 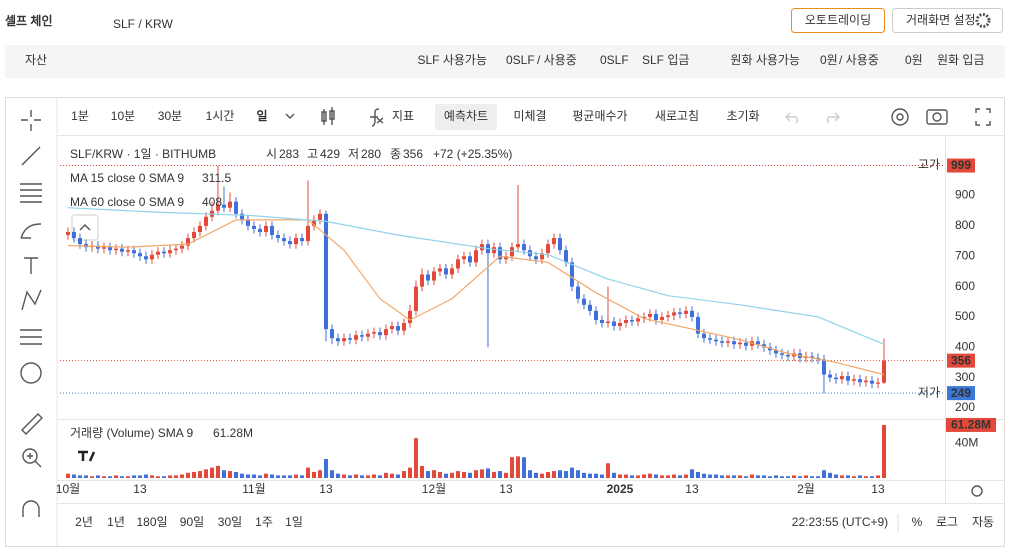 What do you see at coordinates (31, 231) in the screenshot?
I see `brush-tool` at bounding box center [31, 231].